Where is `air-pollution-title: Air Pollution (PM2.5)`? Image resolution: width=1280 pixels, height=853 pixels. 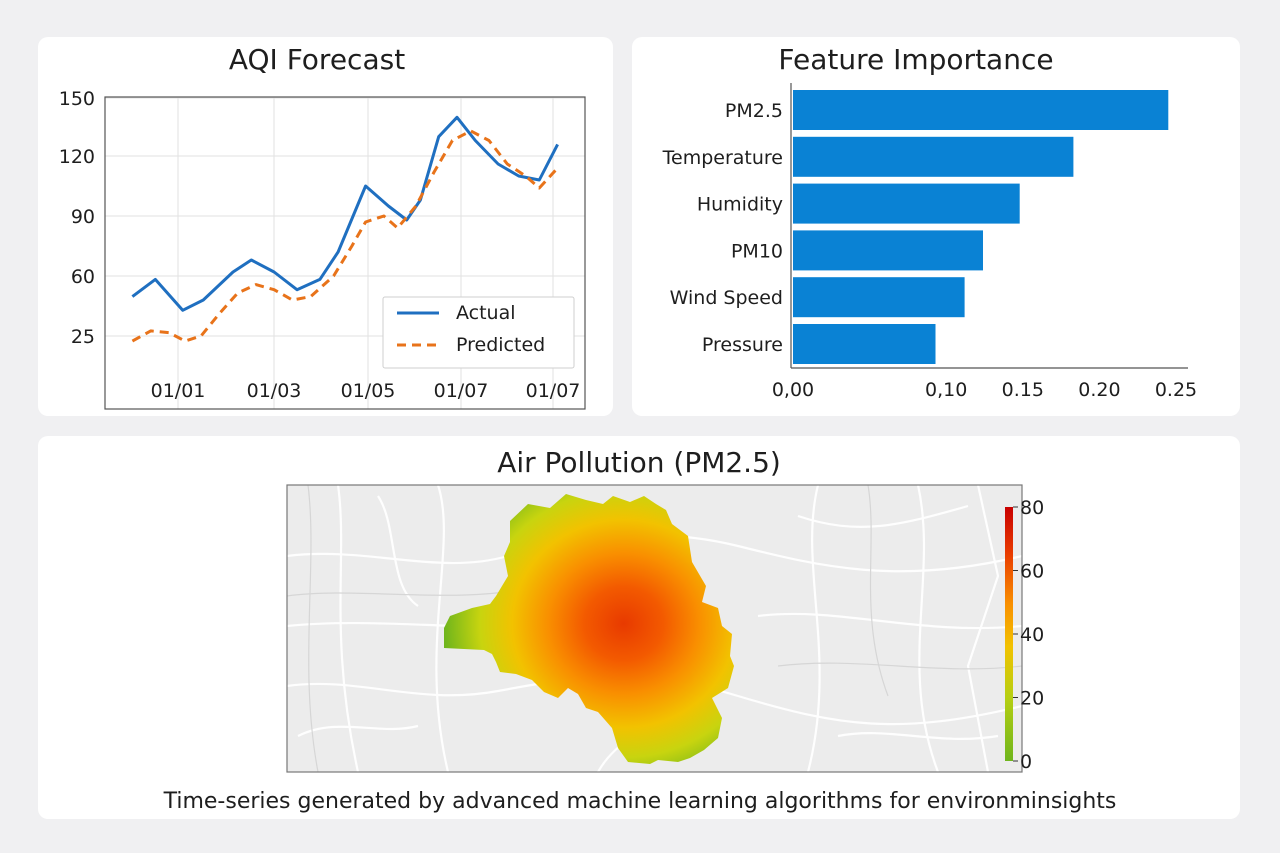 air-pollution-title: Air Pollution (PM2.5) is located at coordinates (639, 462).